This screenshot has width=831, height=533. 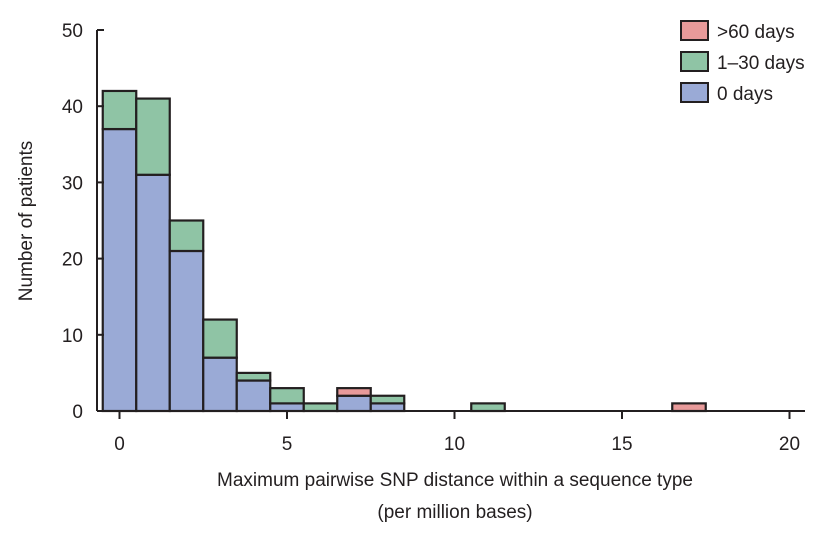 What do you see at coordinates (354, 392) in the screenshot?
I see `bar-segment-60-days-x7` at bounding box center [354, 392].